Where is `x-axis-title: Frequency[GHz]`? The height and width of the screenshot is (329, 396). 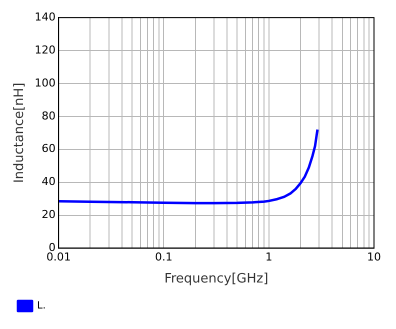
x-axis-title: Frequency[GHz] is located at coordinates (216, 279).